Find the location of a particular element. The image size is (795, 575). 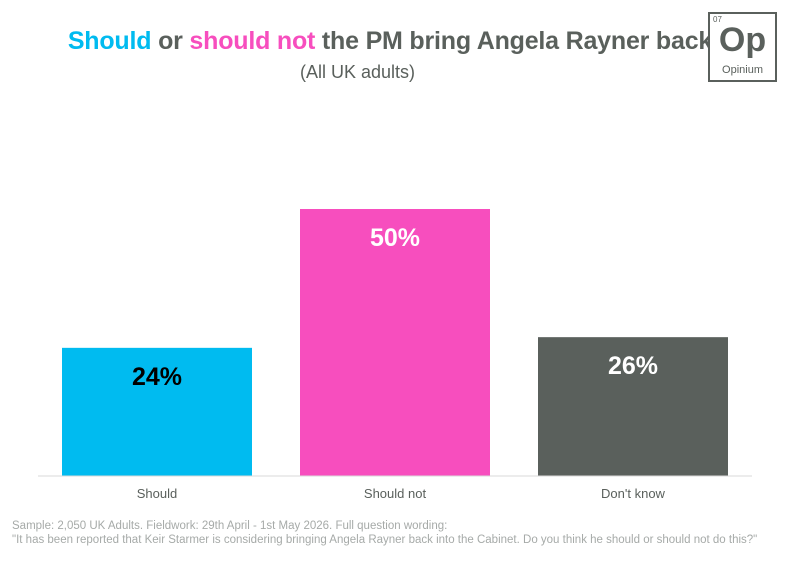

title-should-not: should not is located at coordinates (252, 41).